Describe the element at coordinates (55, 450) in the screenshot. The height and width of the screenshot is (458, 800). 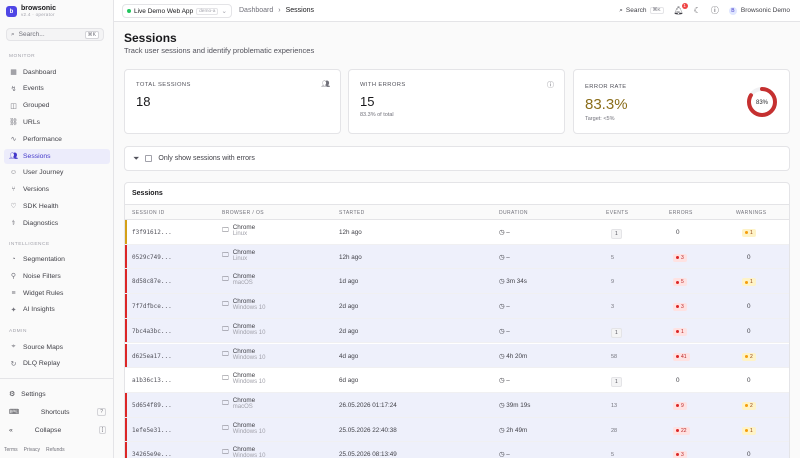
I see `refunds-link: Refunds` at that location.